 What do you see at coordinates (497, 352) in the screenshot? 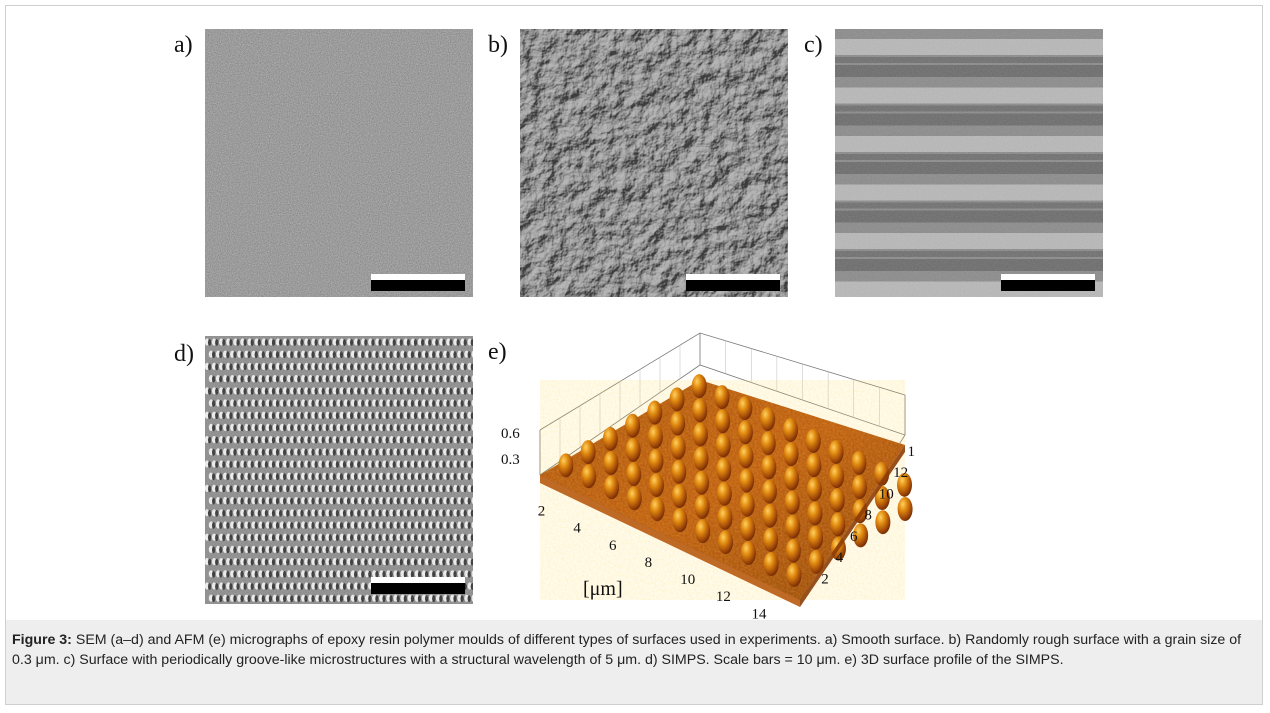
I see `panel-e-label: e)` at bounding box center [497, 352].